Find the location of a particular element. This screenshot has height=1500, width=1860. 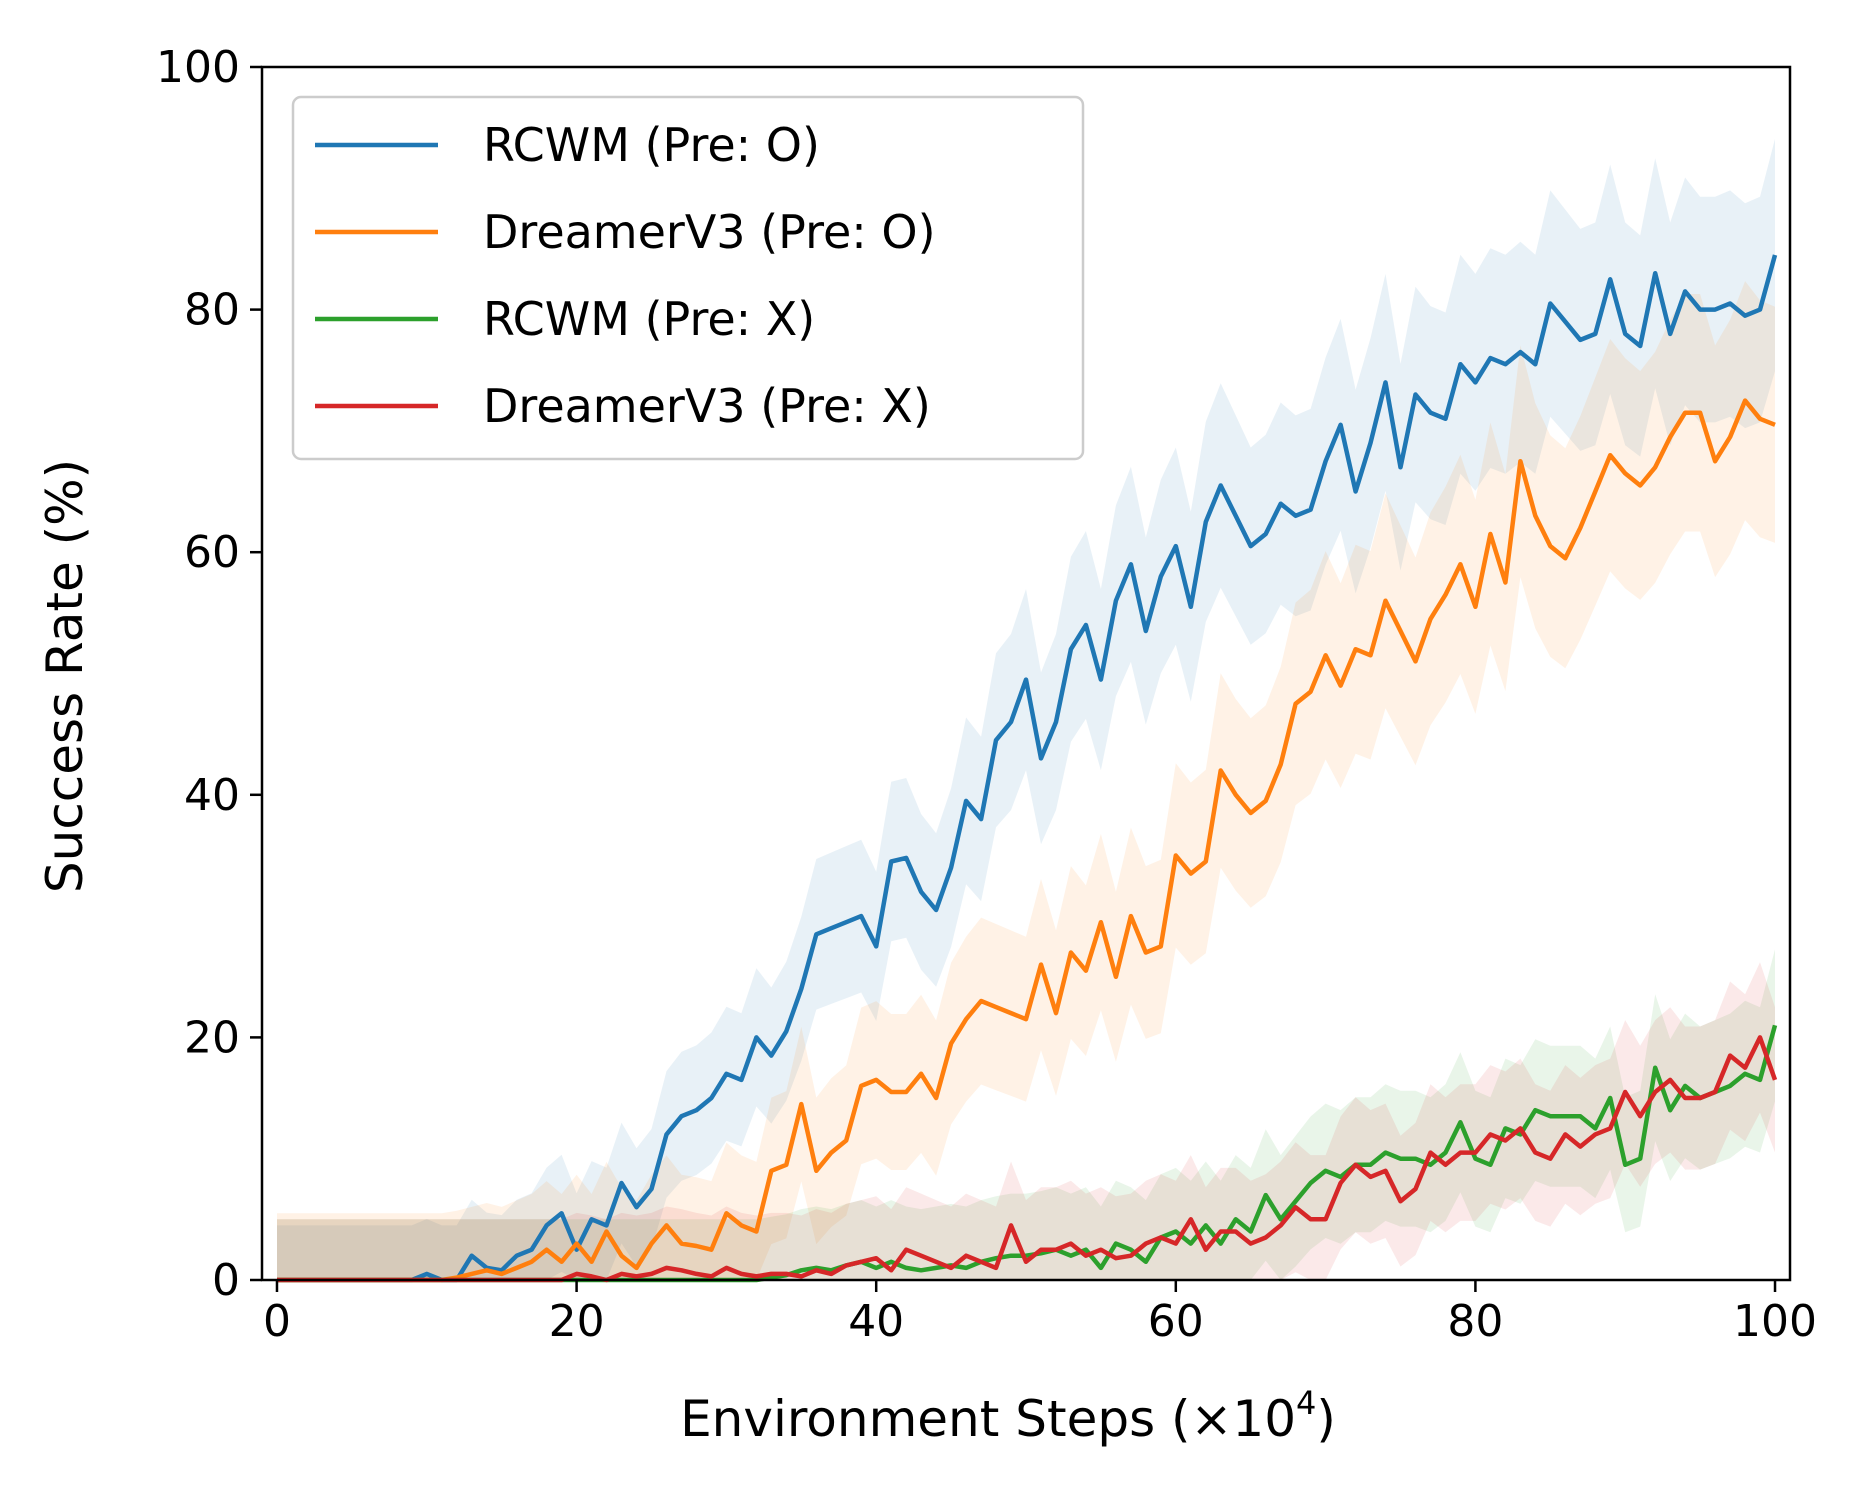

y-tick-label: 0 is located at coordinates (226, 1280).